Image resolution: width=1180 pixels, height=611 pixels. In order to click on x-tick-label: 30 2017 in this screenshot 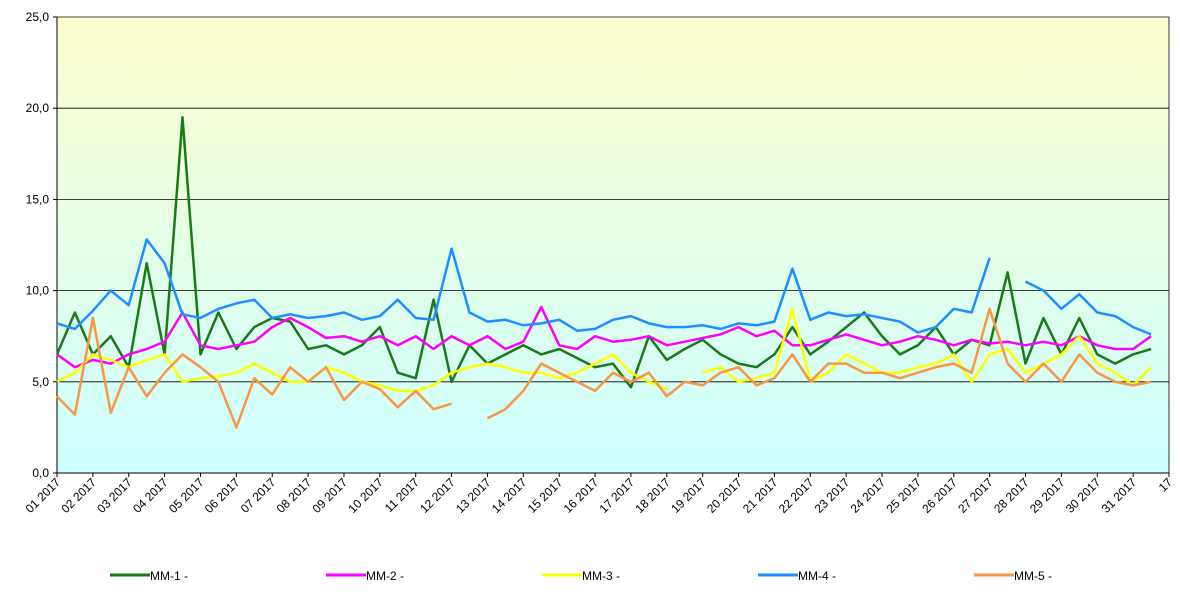, I will do `click(1083, 495)`.